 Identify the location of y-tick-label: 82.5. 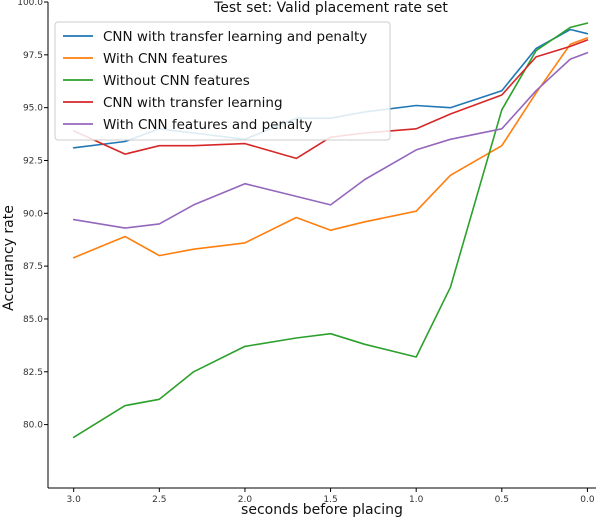
(33, 373).